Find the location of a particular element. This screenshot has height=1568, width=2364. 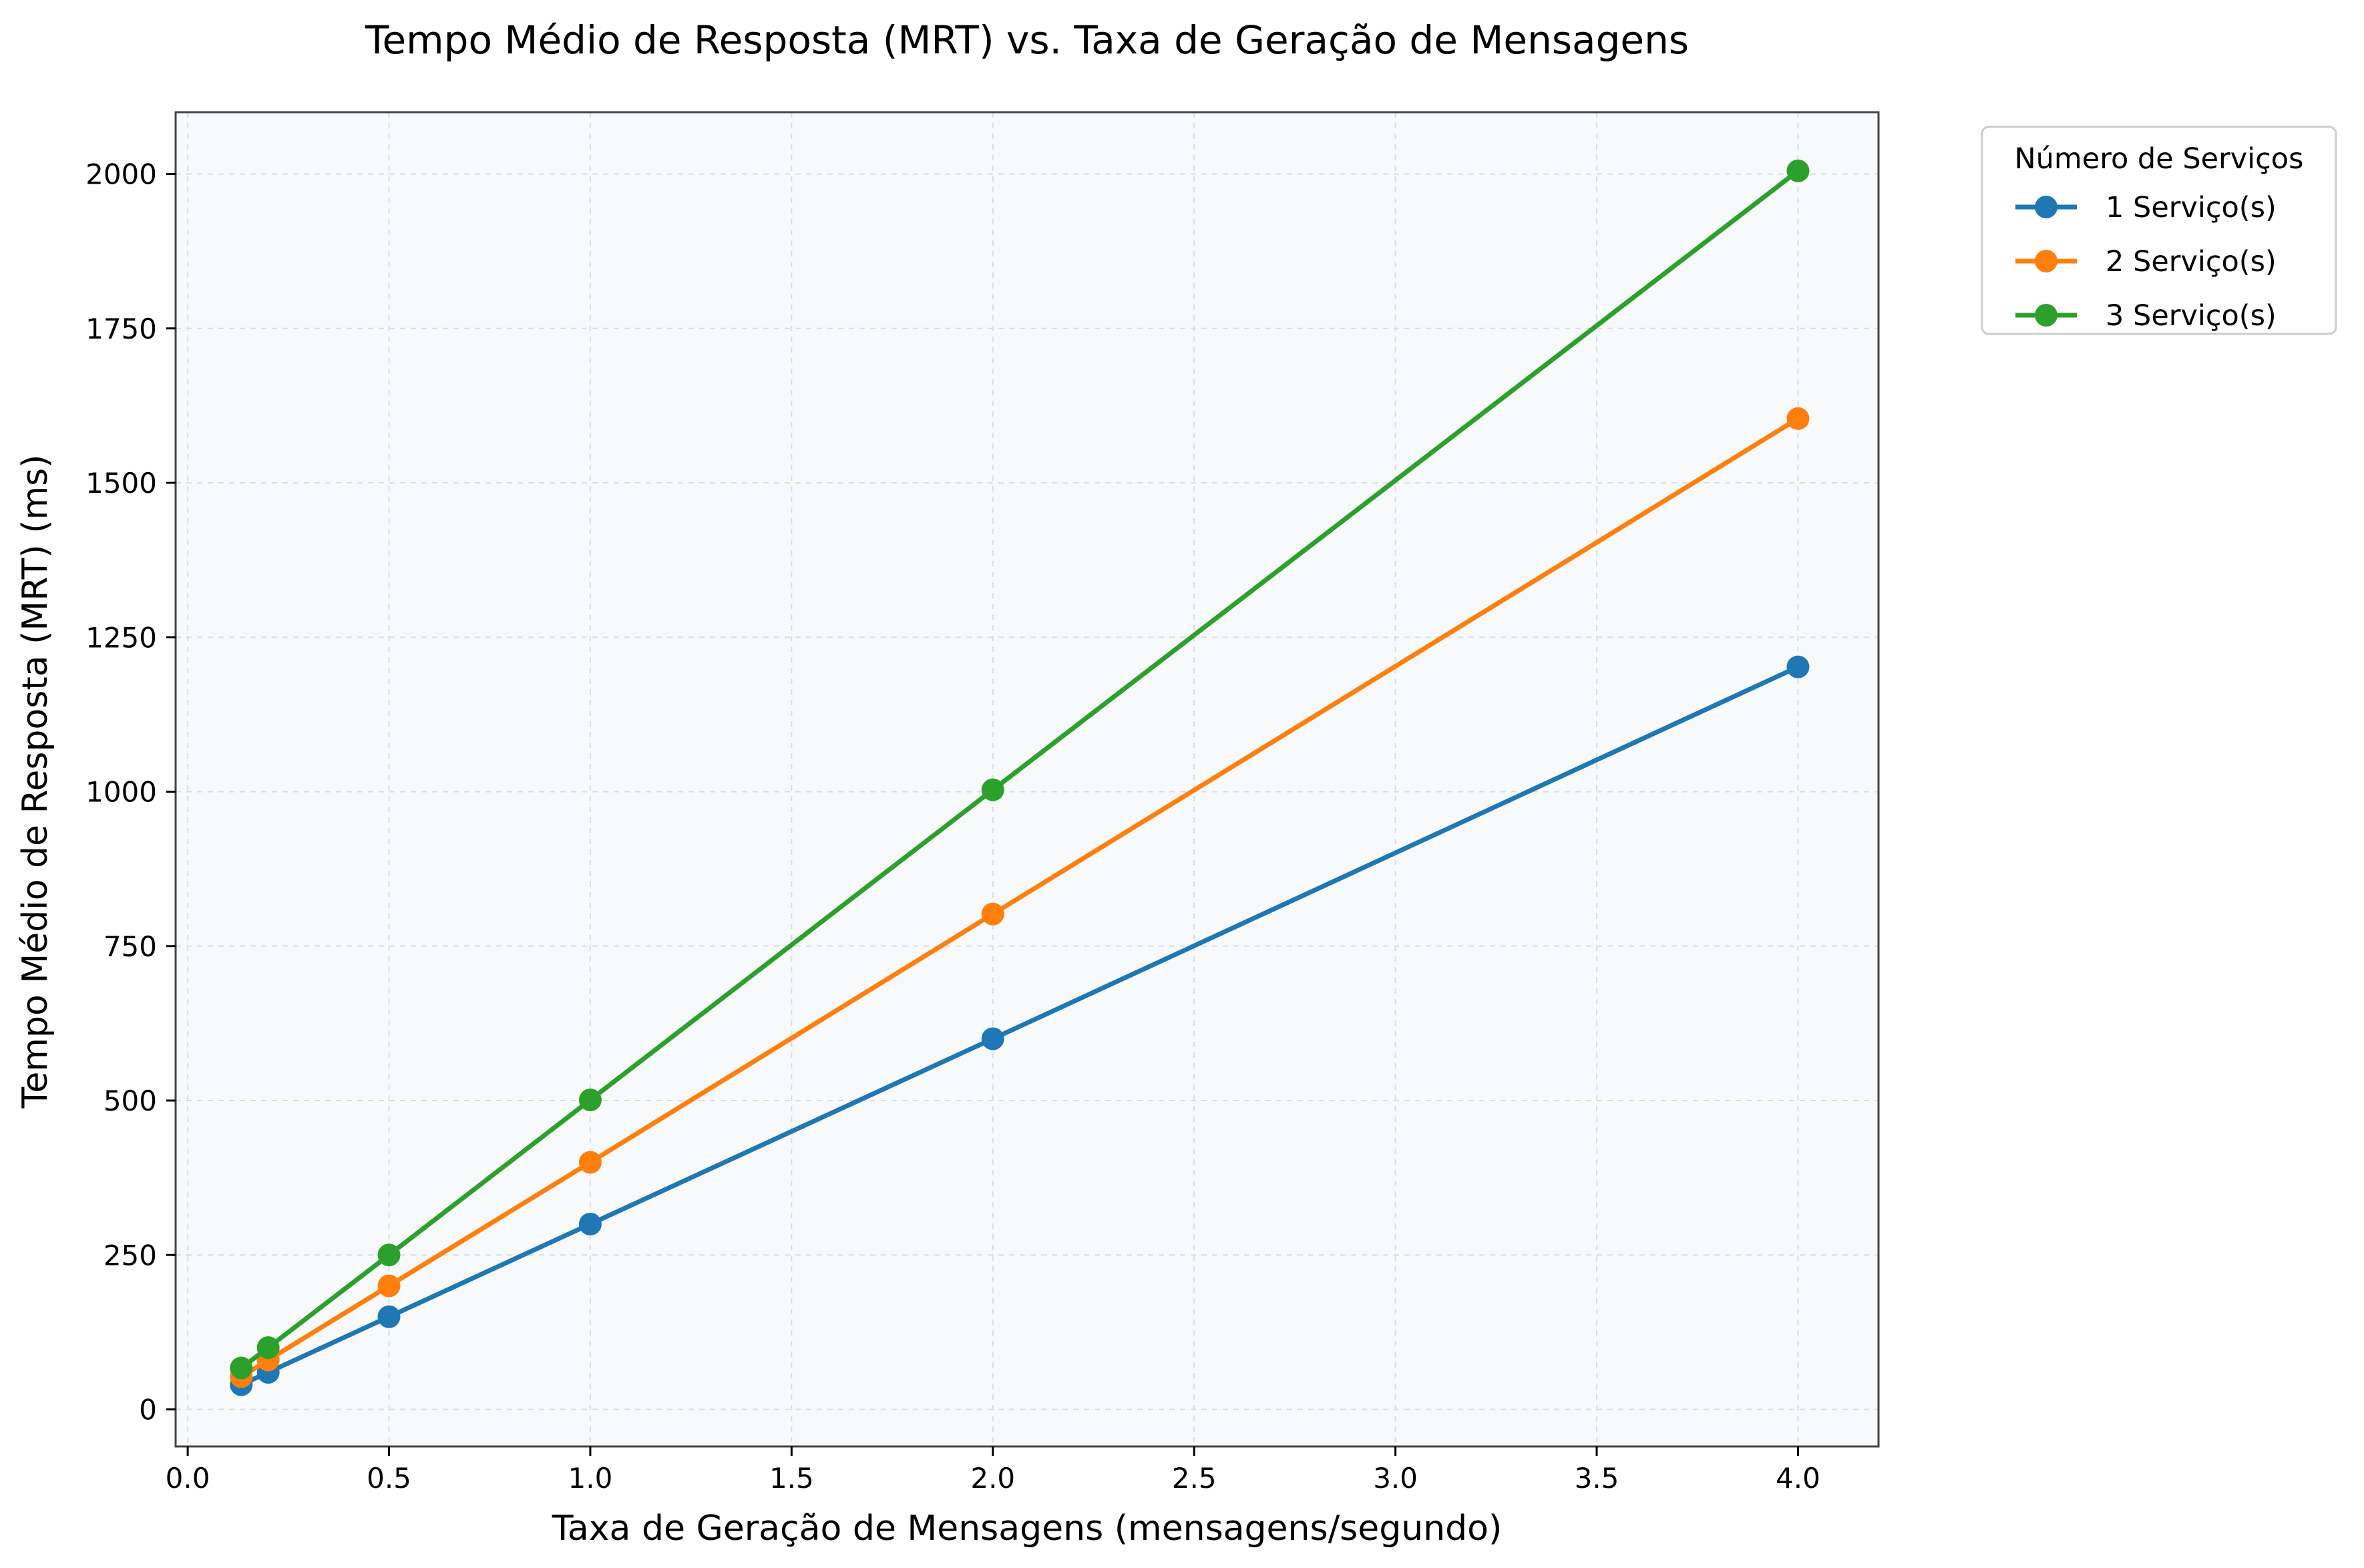

x-tick-label: 3.5 is located at coordinates (1597, 1478).